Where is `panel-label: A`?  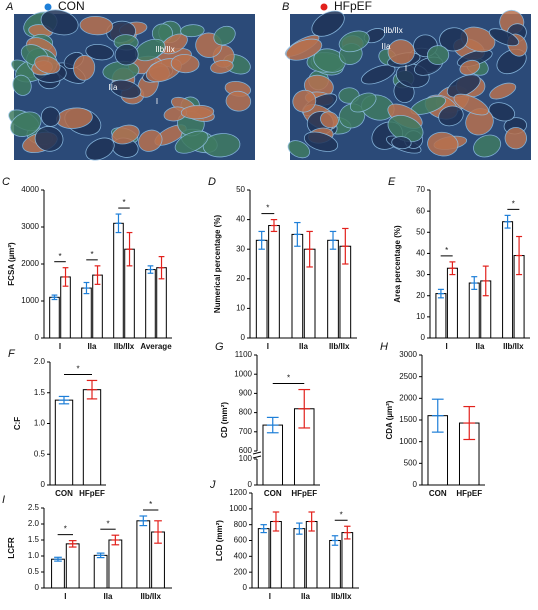
panel-label: A is located at coordinates (9, 7).